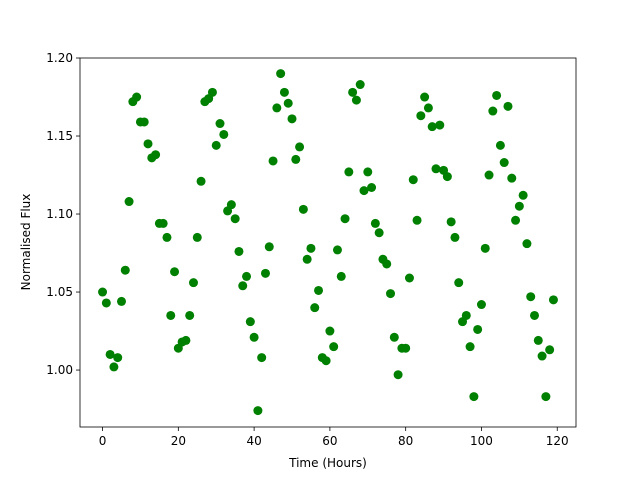 The width and height of the screenshot is (640, 480). What do you see at coordinates (405, 441) in the screenshot?
I see `x-tick-label: 80` at bounding box center [405, 441].